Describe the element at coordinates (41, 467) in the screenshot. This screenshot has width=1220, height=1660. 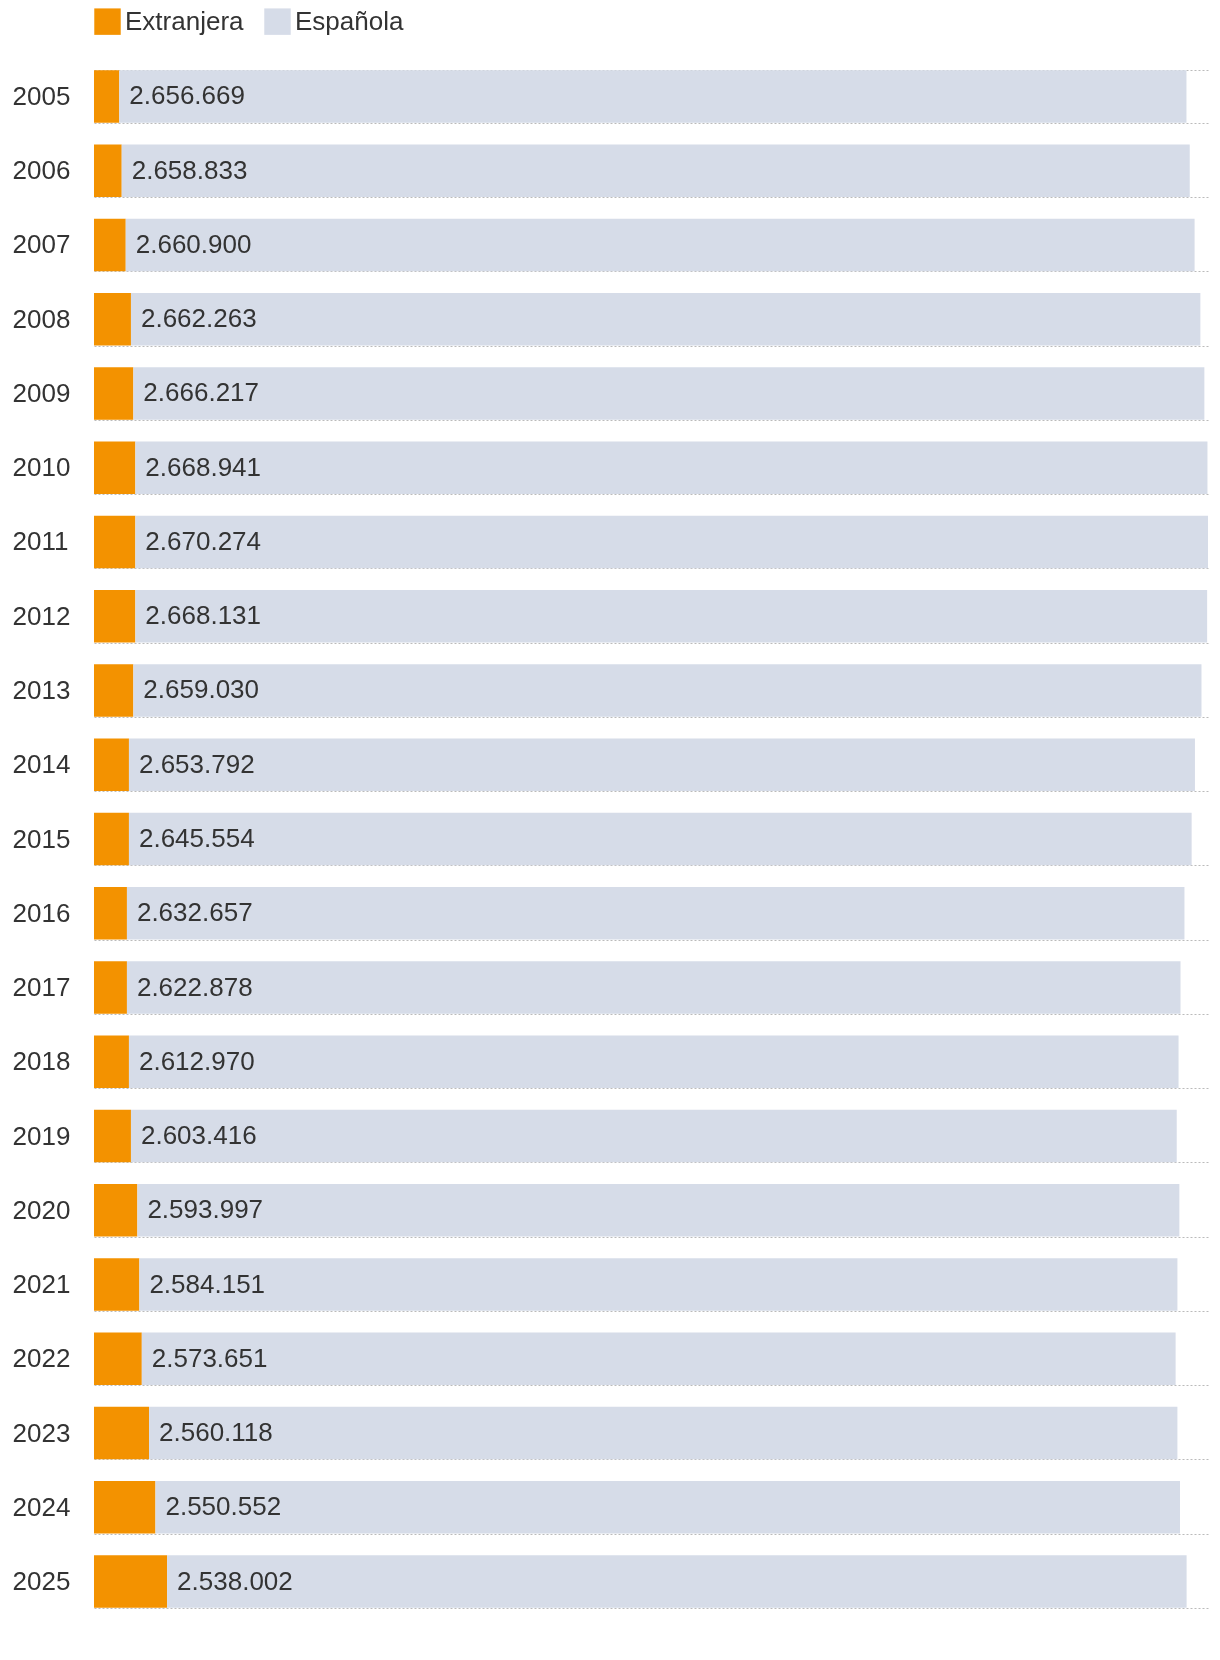
I see `y-tick-label: 2010` at that location.